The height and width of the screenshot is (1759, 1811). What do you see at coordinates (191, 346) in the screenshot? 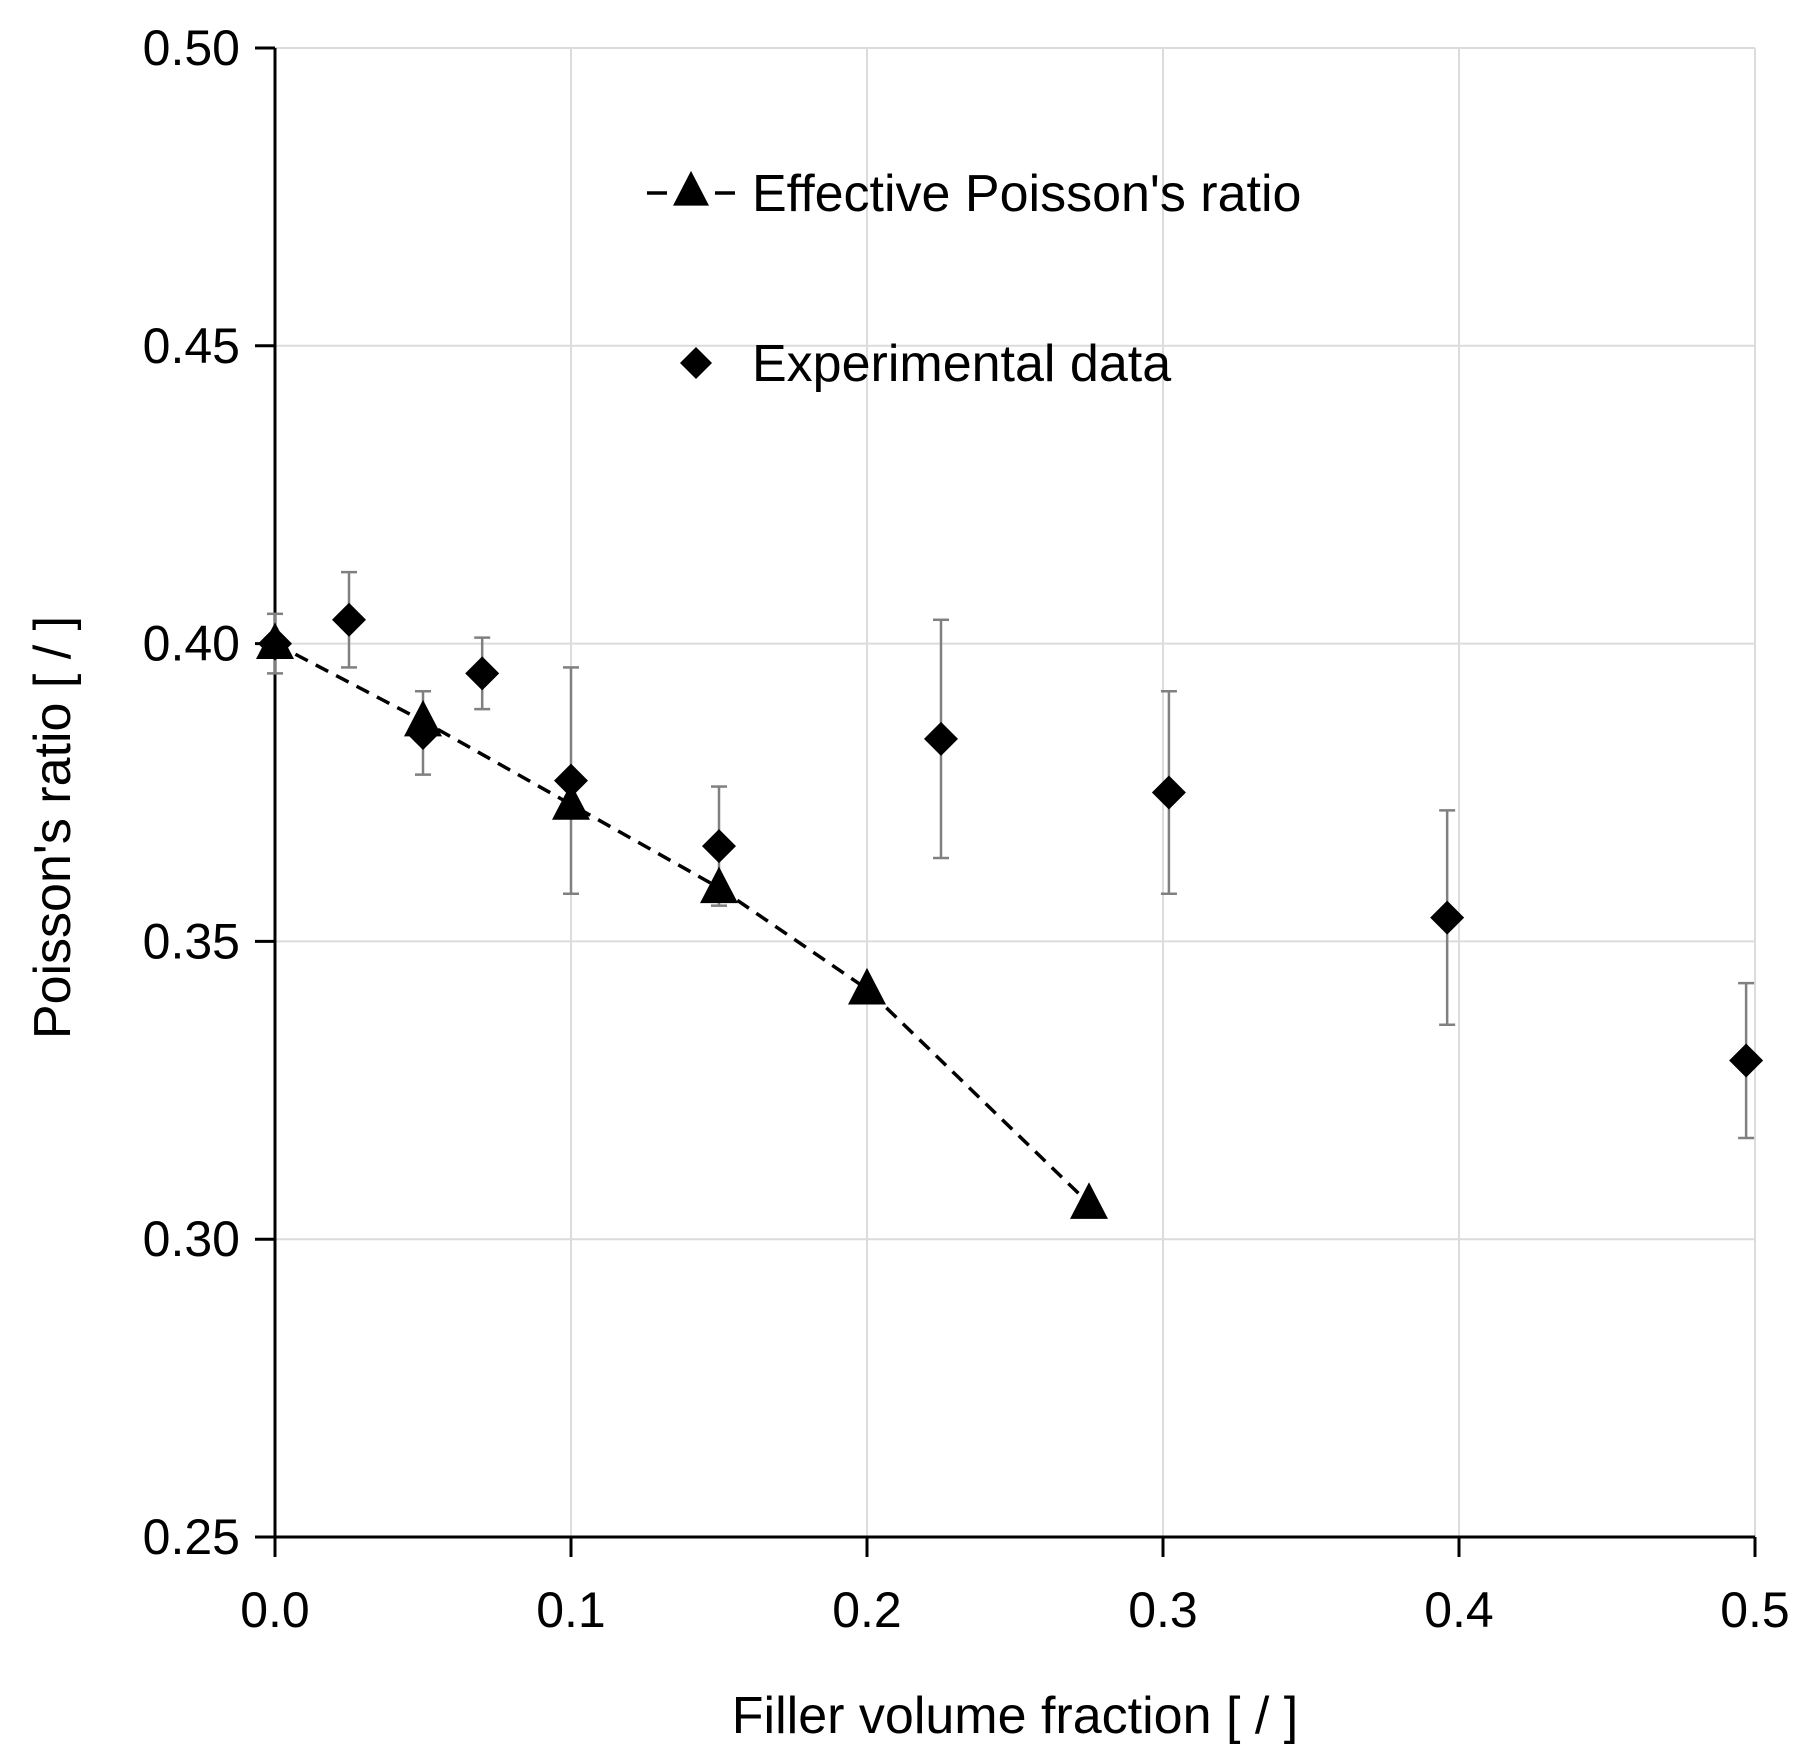
I see `y-tick-label-4: 0.45` at bounding box center [191, 346].